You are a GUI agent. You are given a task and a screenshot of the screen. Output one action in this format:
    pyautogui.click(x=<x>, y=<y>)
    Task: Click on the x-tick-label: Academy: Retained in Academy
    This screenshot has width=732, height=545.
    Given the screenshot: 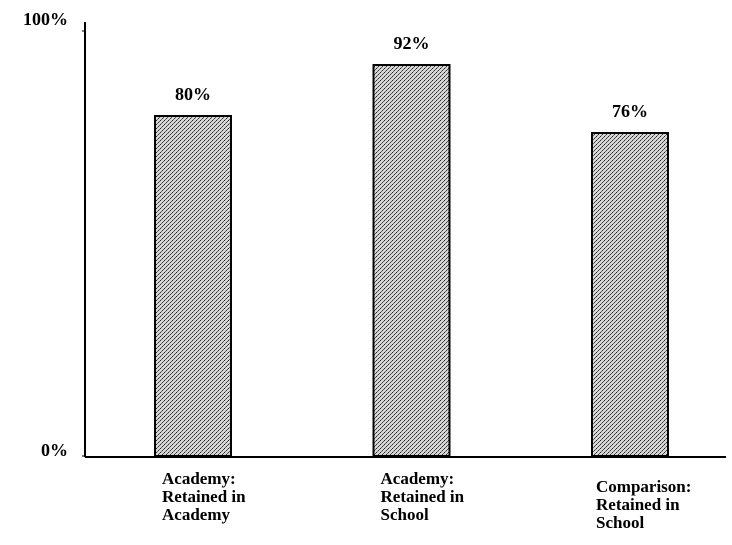 What is the action you would take?
    pyautogui.click(x=204, y=496)
    